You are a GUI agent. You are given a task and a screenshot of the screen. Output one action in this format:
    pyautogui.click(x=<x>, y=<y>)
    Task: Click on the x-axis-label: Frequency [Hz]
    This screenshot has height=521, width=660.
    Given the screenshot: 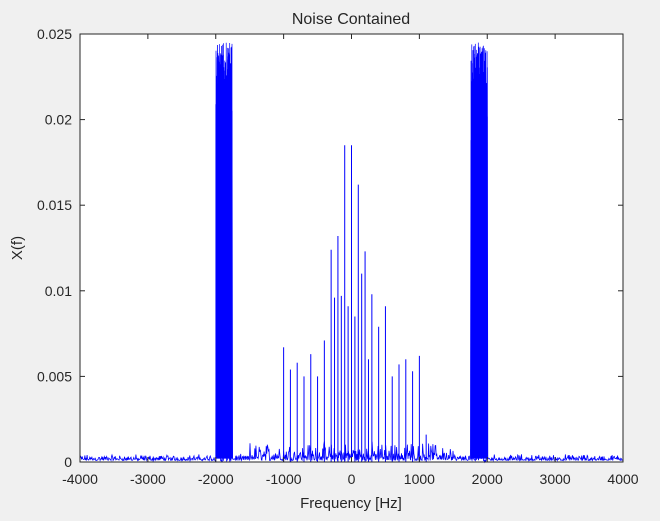 What is the action you would take?
    pyautogui.click(x=351, y=503)
    